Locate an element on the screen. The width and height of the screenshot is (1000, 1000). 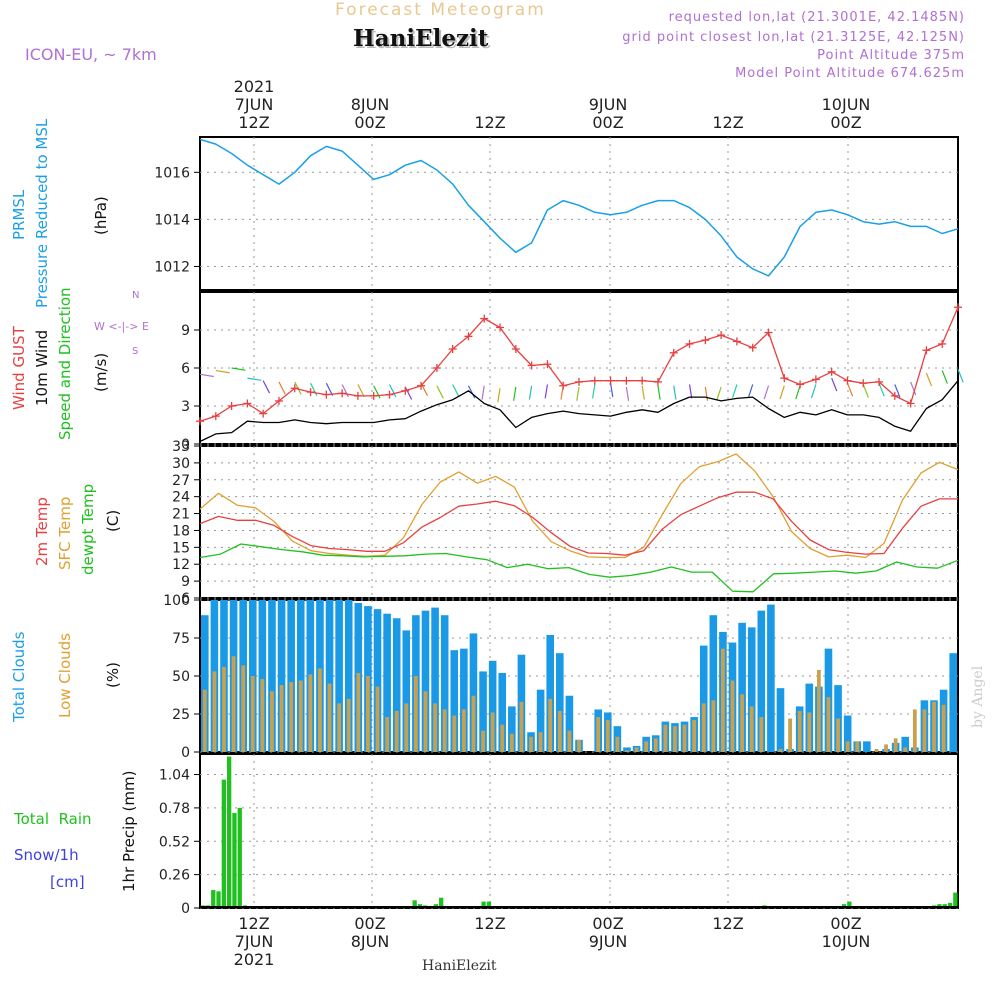
t2m-line is located at coordinates (578, 523).